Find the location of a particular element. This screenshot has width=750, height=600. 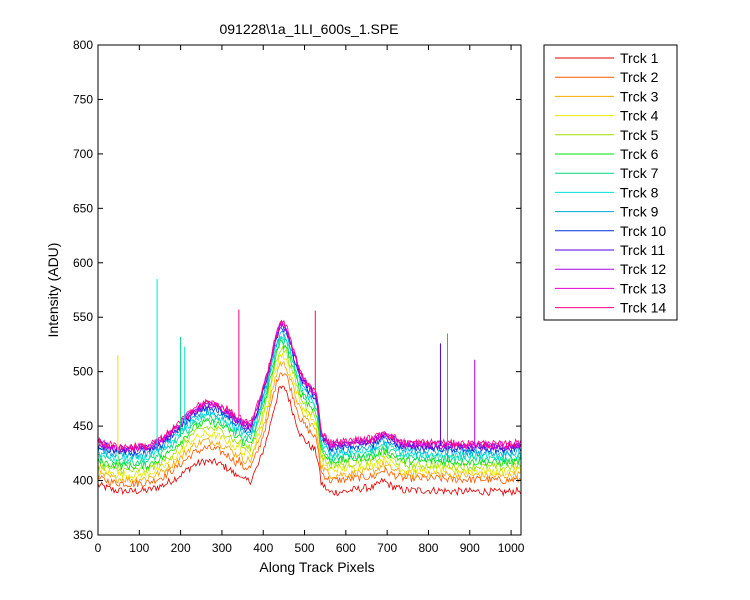

legend-label-13: Trck 13 is located at coordinates (643, 288).